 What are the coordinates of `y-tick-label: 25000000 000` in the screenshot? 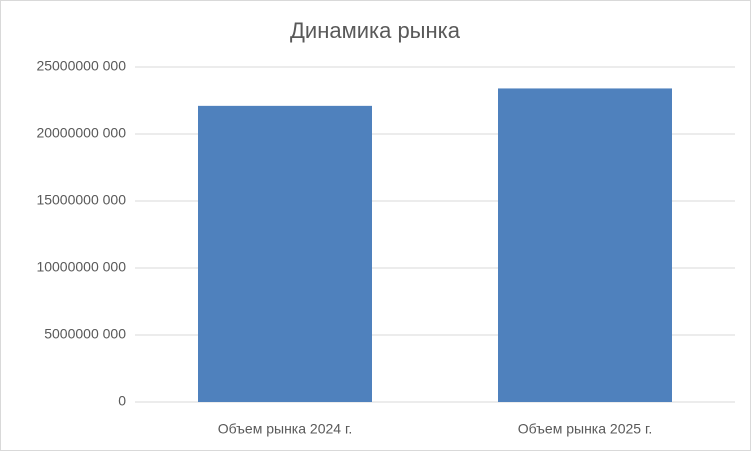 It's located at (81, 66).